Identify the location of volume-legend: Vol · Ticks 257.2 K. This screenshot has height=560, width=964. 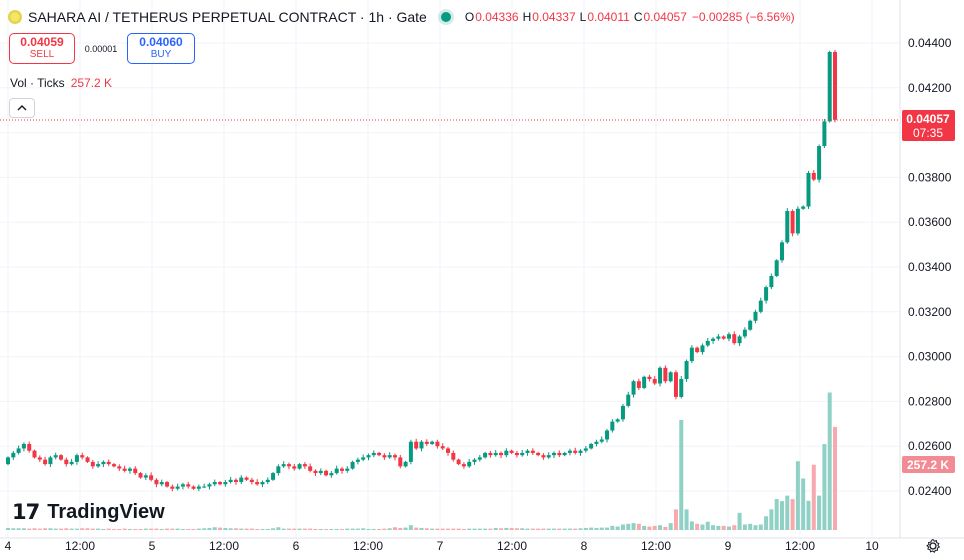
(61, 83).